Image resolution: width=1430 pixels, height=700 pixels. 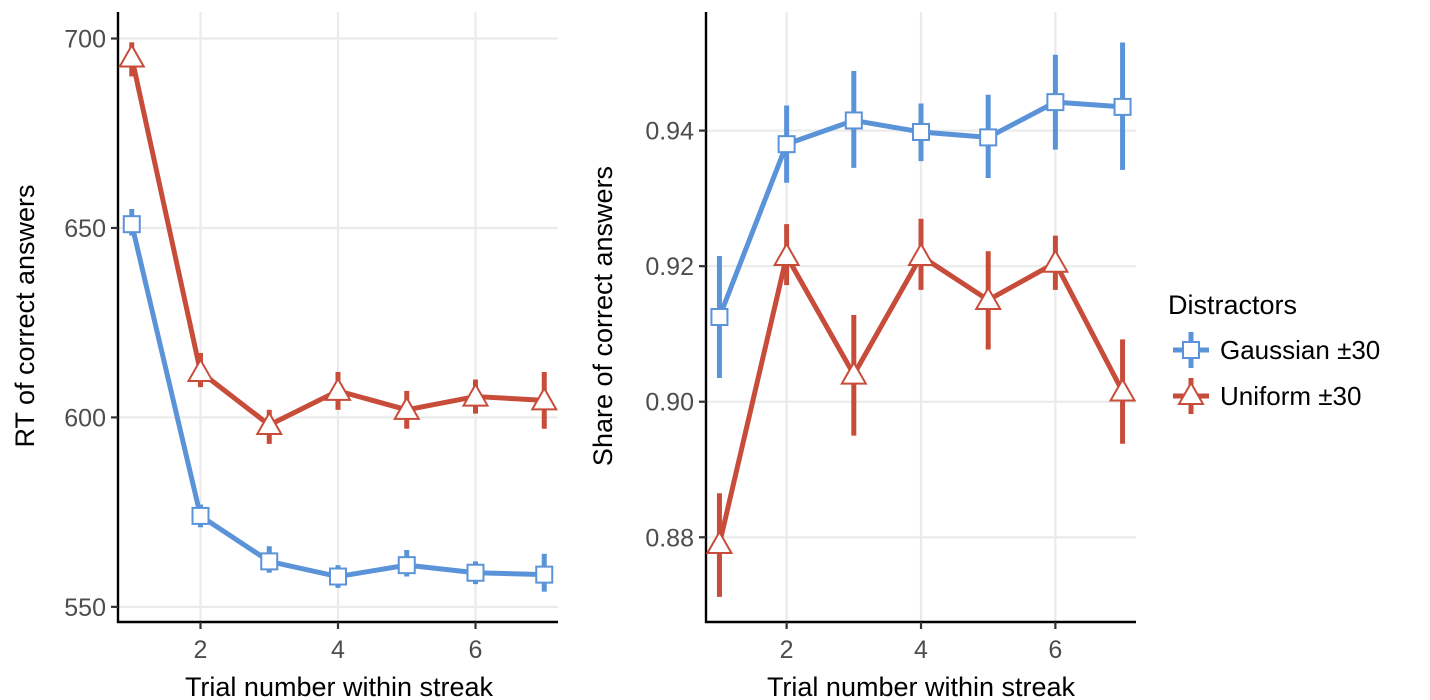 What do you see at coordinates (339, 686) in the screenshot?
I see `left-xlabel: Trial number within streak` at bounding box center [339, 686].